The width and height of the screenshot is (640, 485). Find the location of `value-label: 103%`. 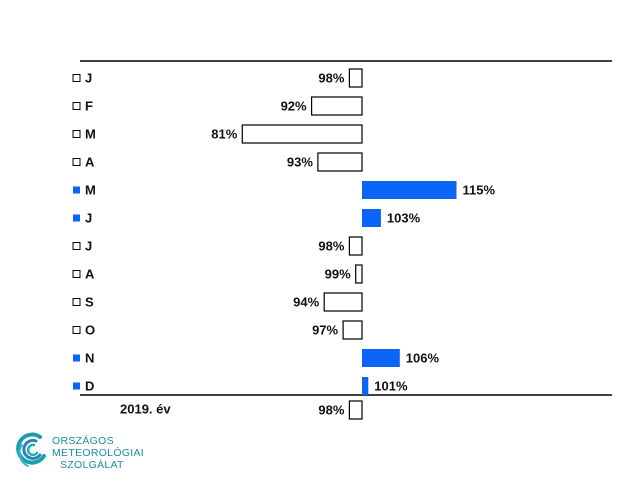

value-label: 103% is located at coordinates (404, 217).